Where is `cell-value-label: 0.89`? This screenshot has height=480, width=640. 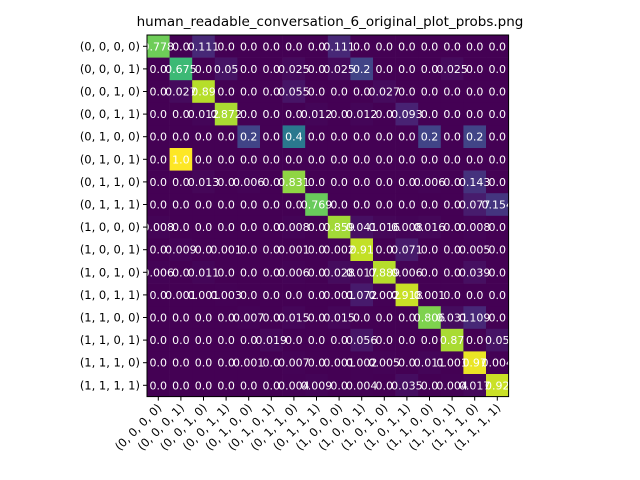 cell-value-label: 0.89 is located at coordinates (203, 92).